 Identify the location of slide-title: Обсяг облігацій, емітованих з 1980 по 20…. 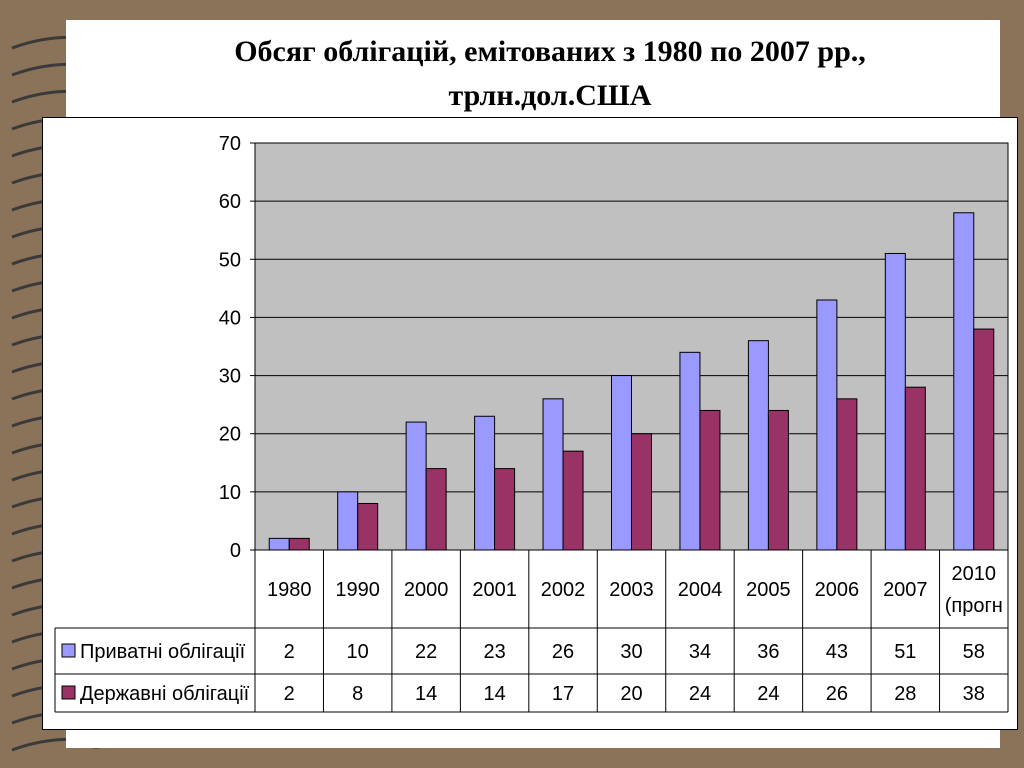
(550, 74).